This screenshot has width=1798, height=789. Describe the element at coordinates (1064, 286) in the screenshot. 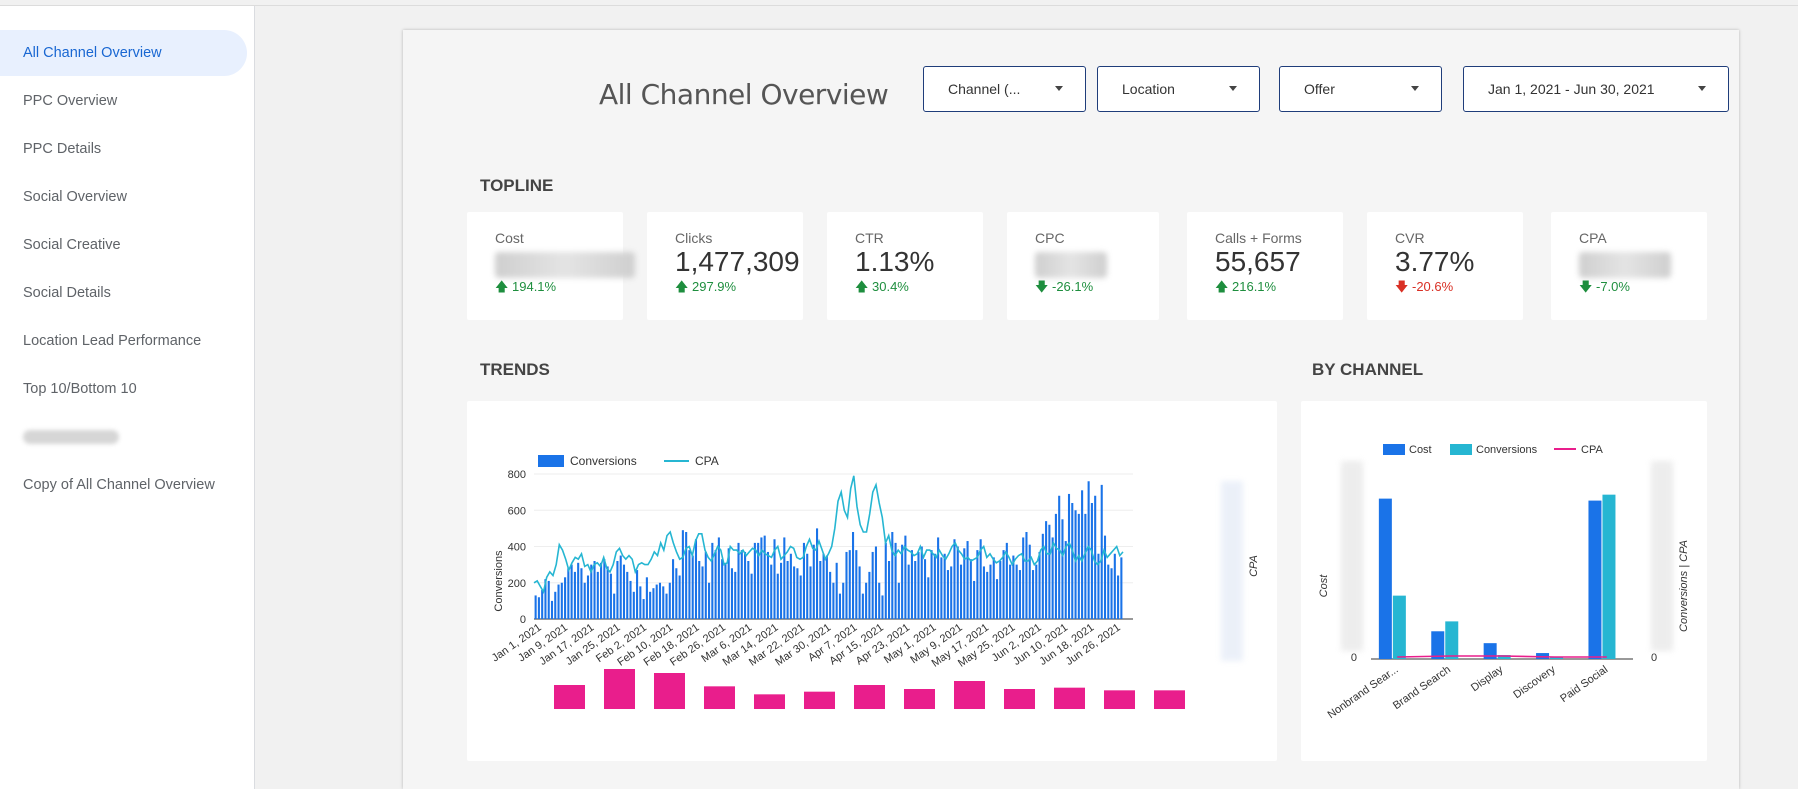

I see `kpi-delta: 🡇 -26.1%` at that location.